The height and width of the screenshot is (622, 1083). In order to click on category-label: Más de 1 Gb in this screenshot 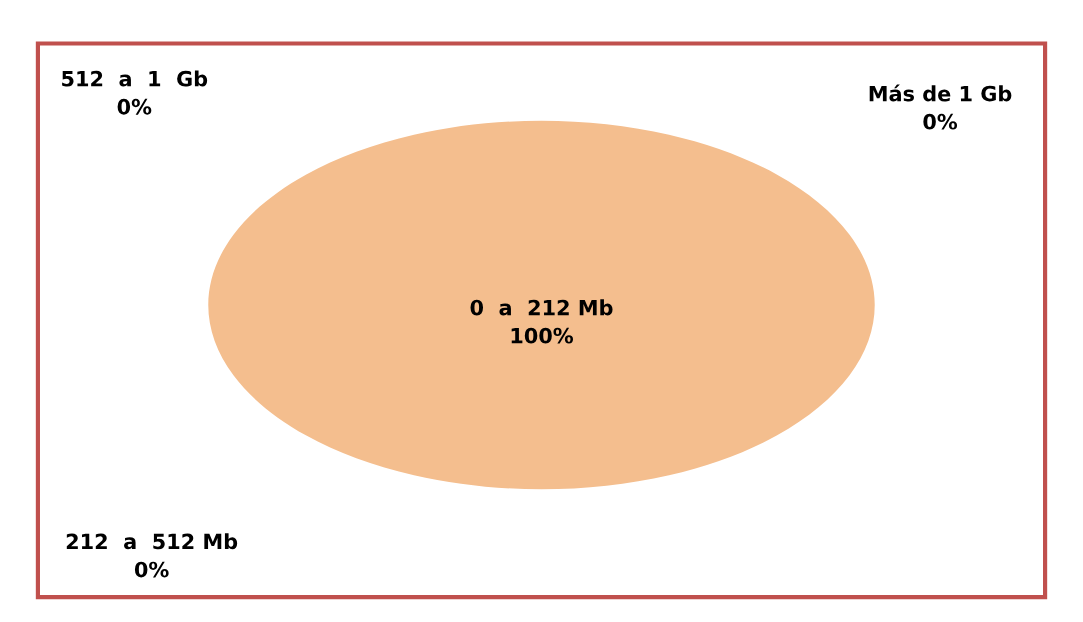, I will do `click(940, 93)`.